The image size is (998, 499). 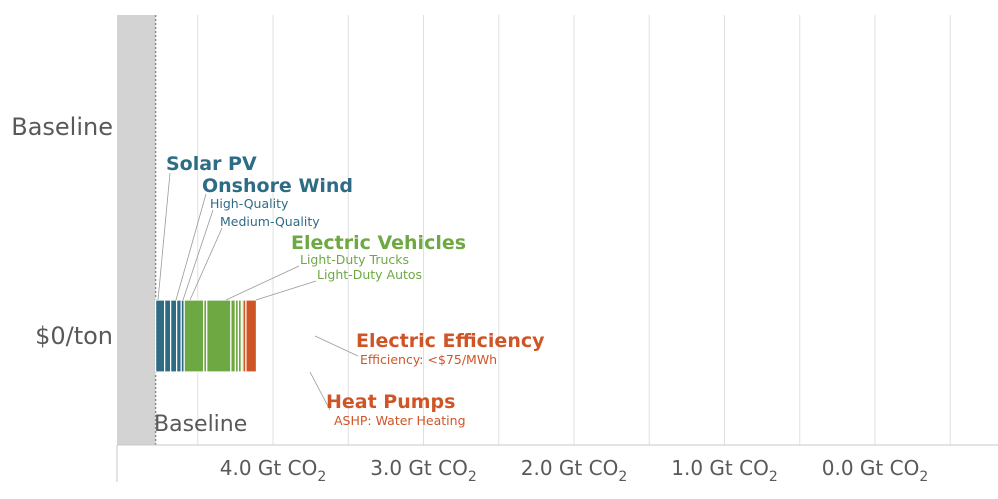 What do you see at coordinates (390, 402) in the screenshot?
I see `annotation-heat-pumps: Heat Pumps` at bounding box center [390, 402].